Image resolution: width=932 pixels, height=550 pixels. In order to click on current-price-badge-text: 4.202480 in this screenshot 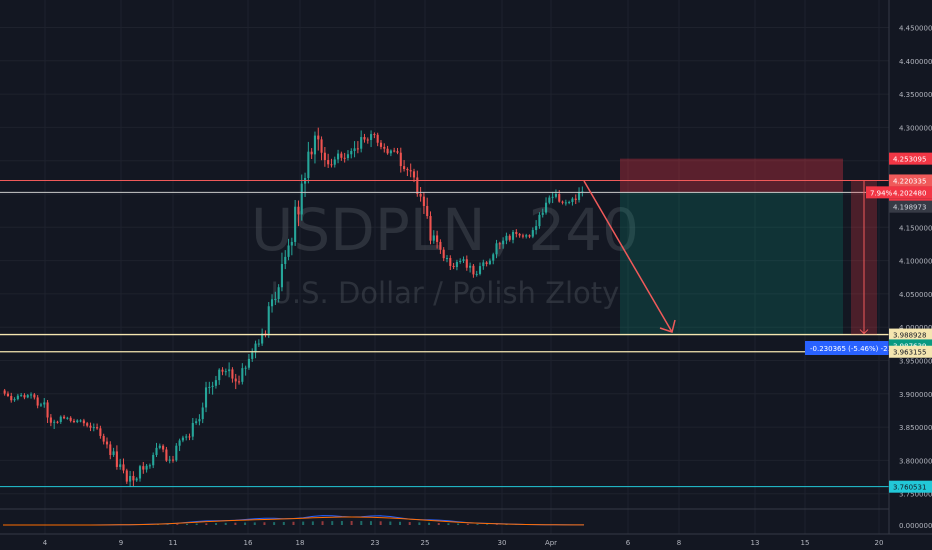, I will do `click(909, 193)`.